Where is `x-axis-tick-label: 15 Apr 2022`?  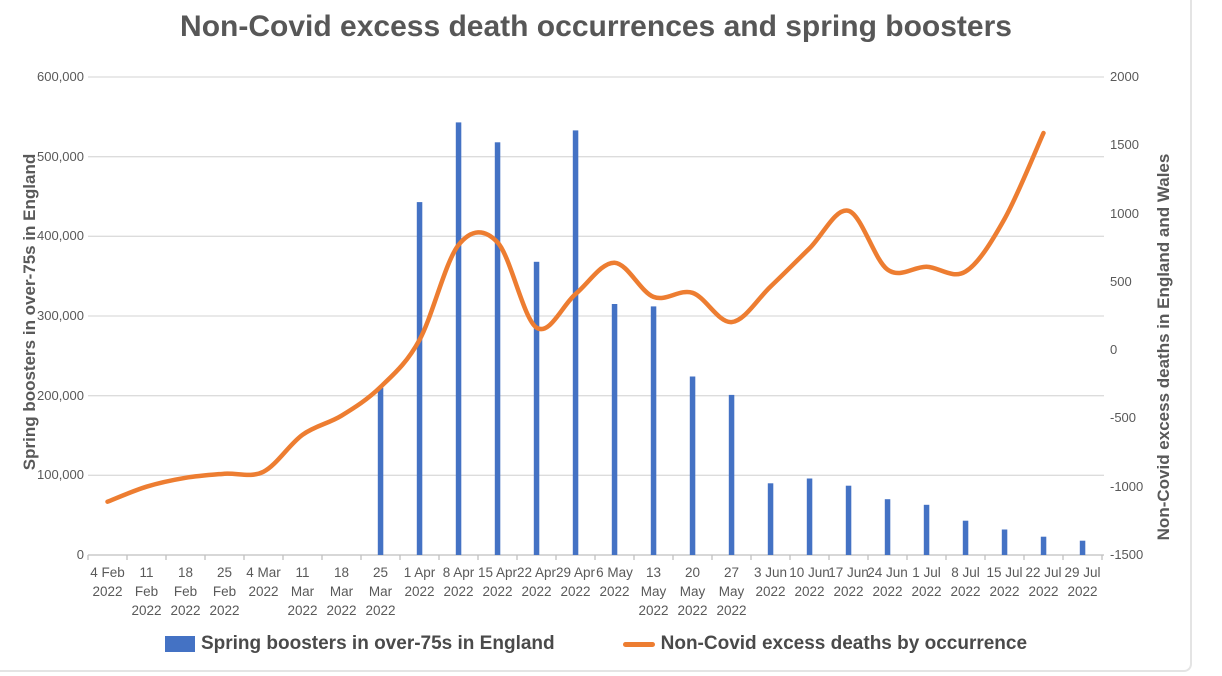
x-axis-tick-label: 15 Apr 2022 is located at coordinates (497, 582).